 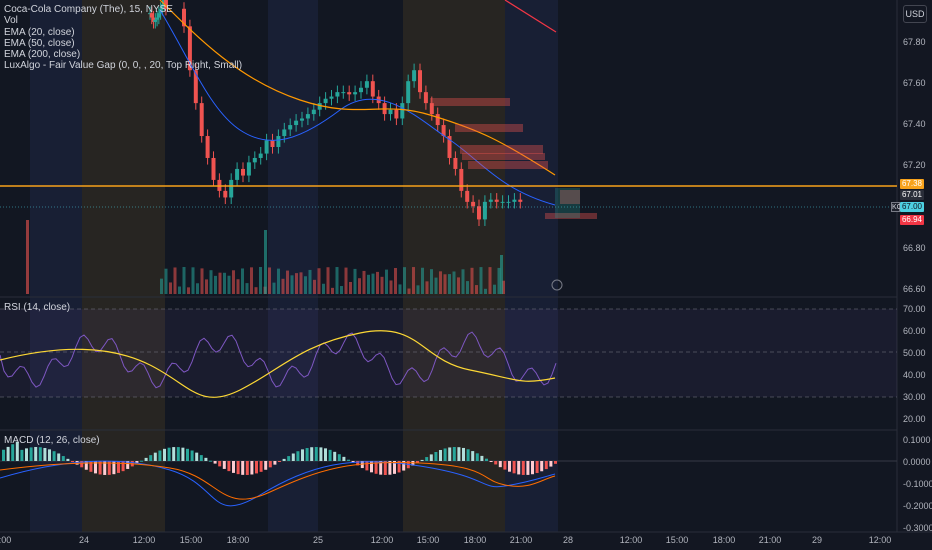 I want to click on macd-tick: -0.1000, so click(x=917, y=484).